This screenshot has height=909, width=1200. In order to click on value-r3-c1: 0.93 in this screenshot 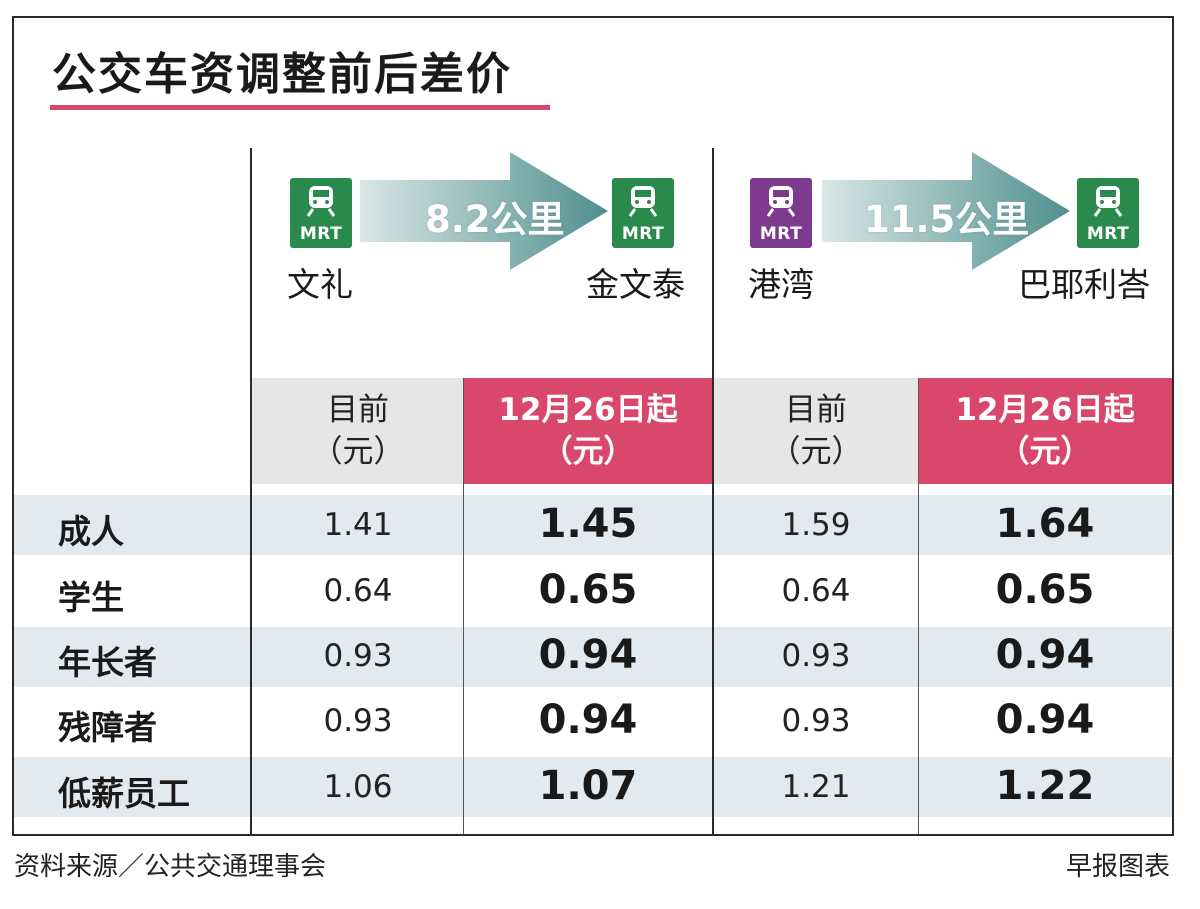, I will do `click(358, 656)`.